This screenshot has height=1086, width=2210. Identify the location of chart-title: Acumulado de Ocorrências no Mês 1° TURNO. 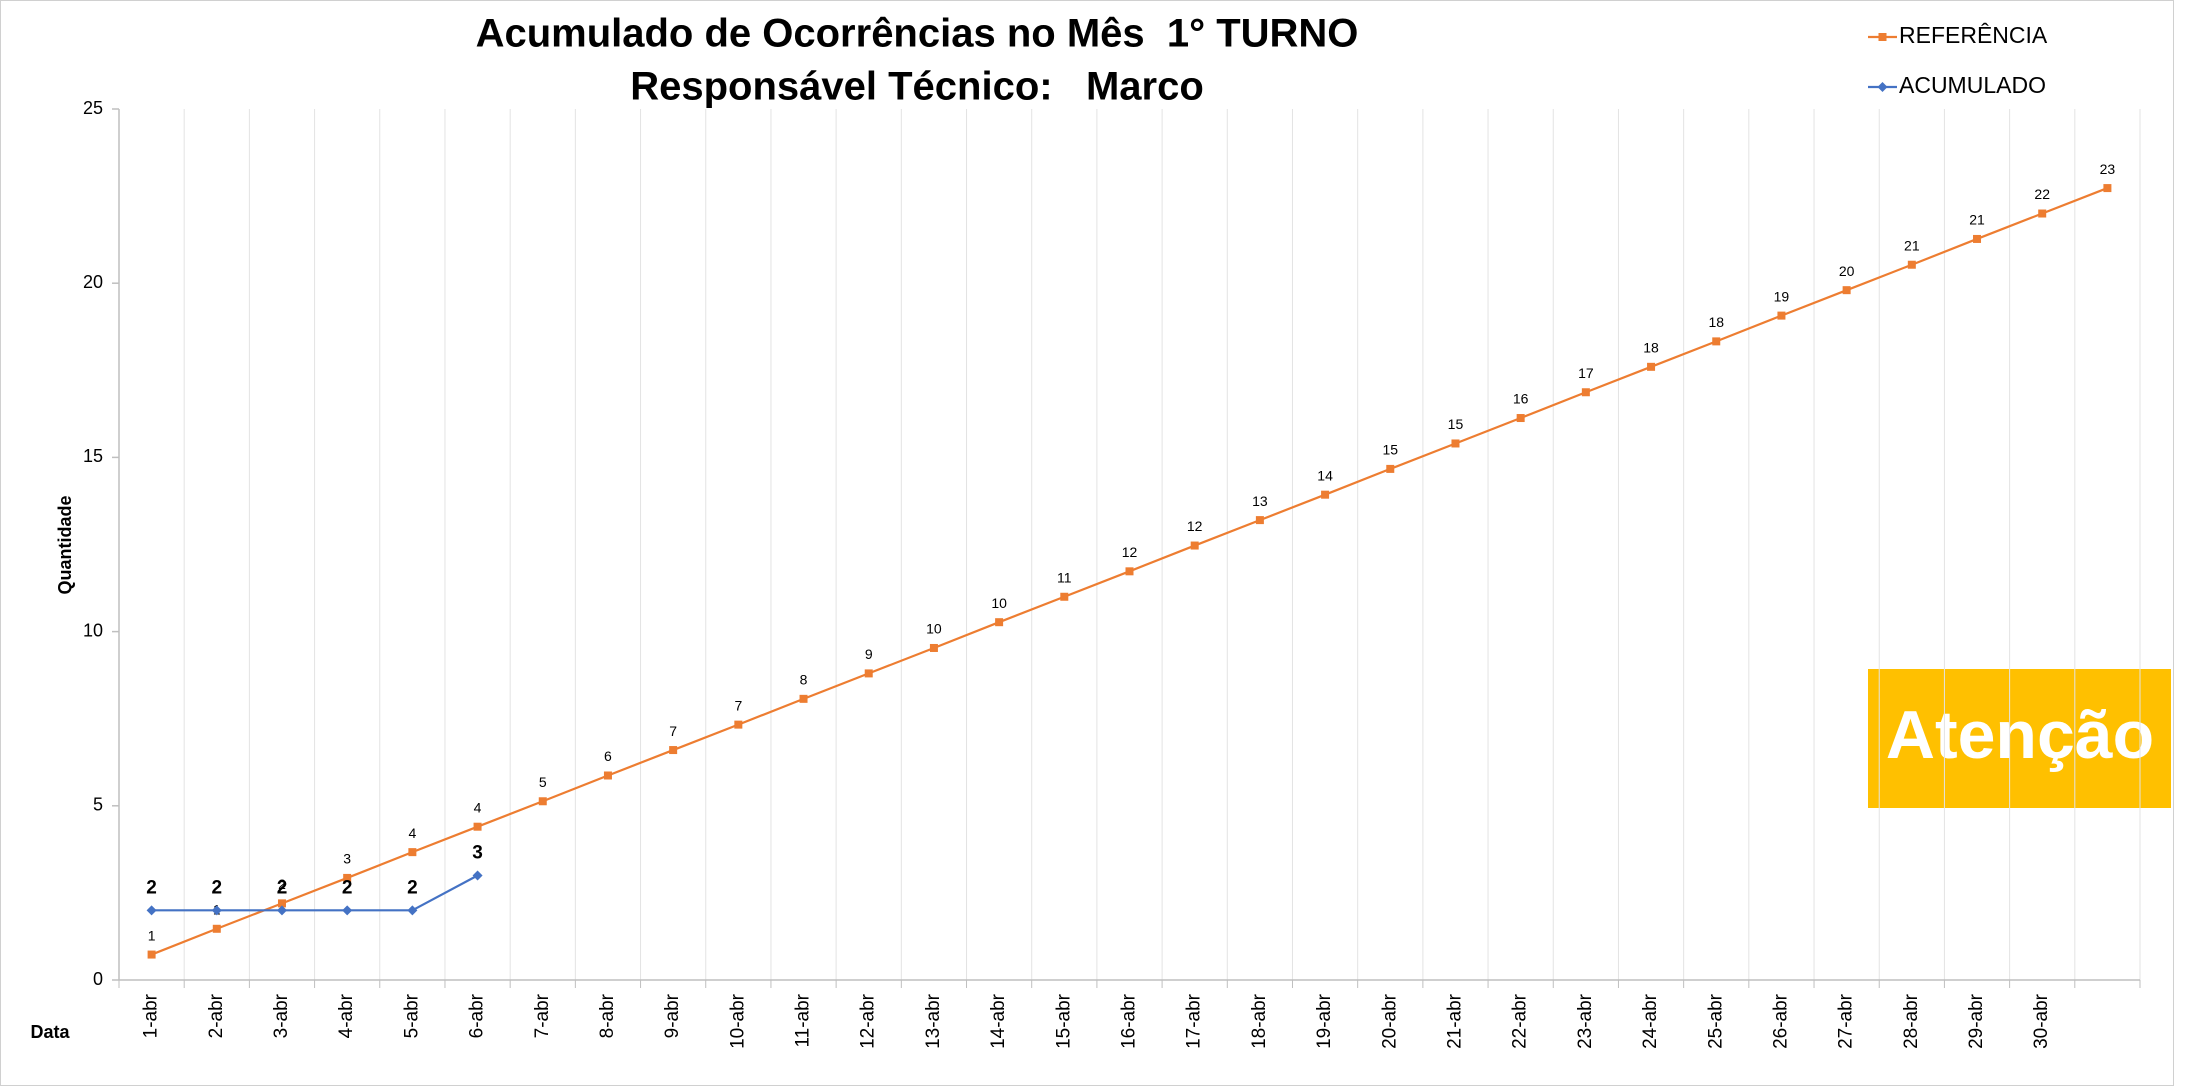
(917, 34).